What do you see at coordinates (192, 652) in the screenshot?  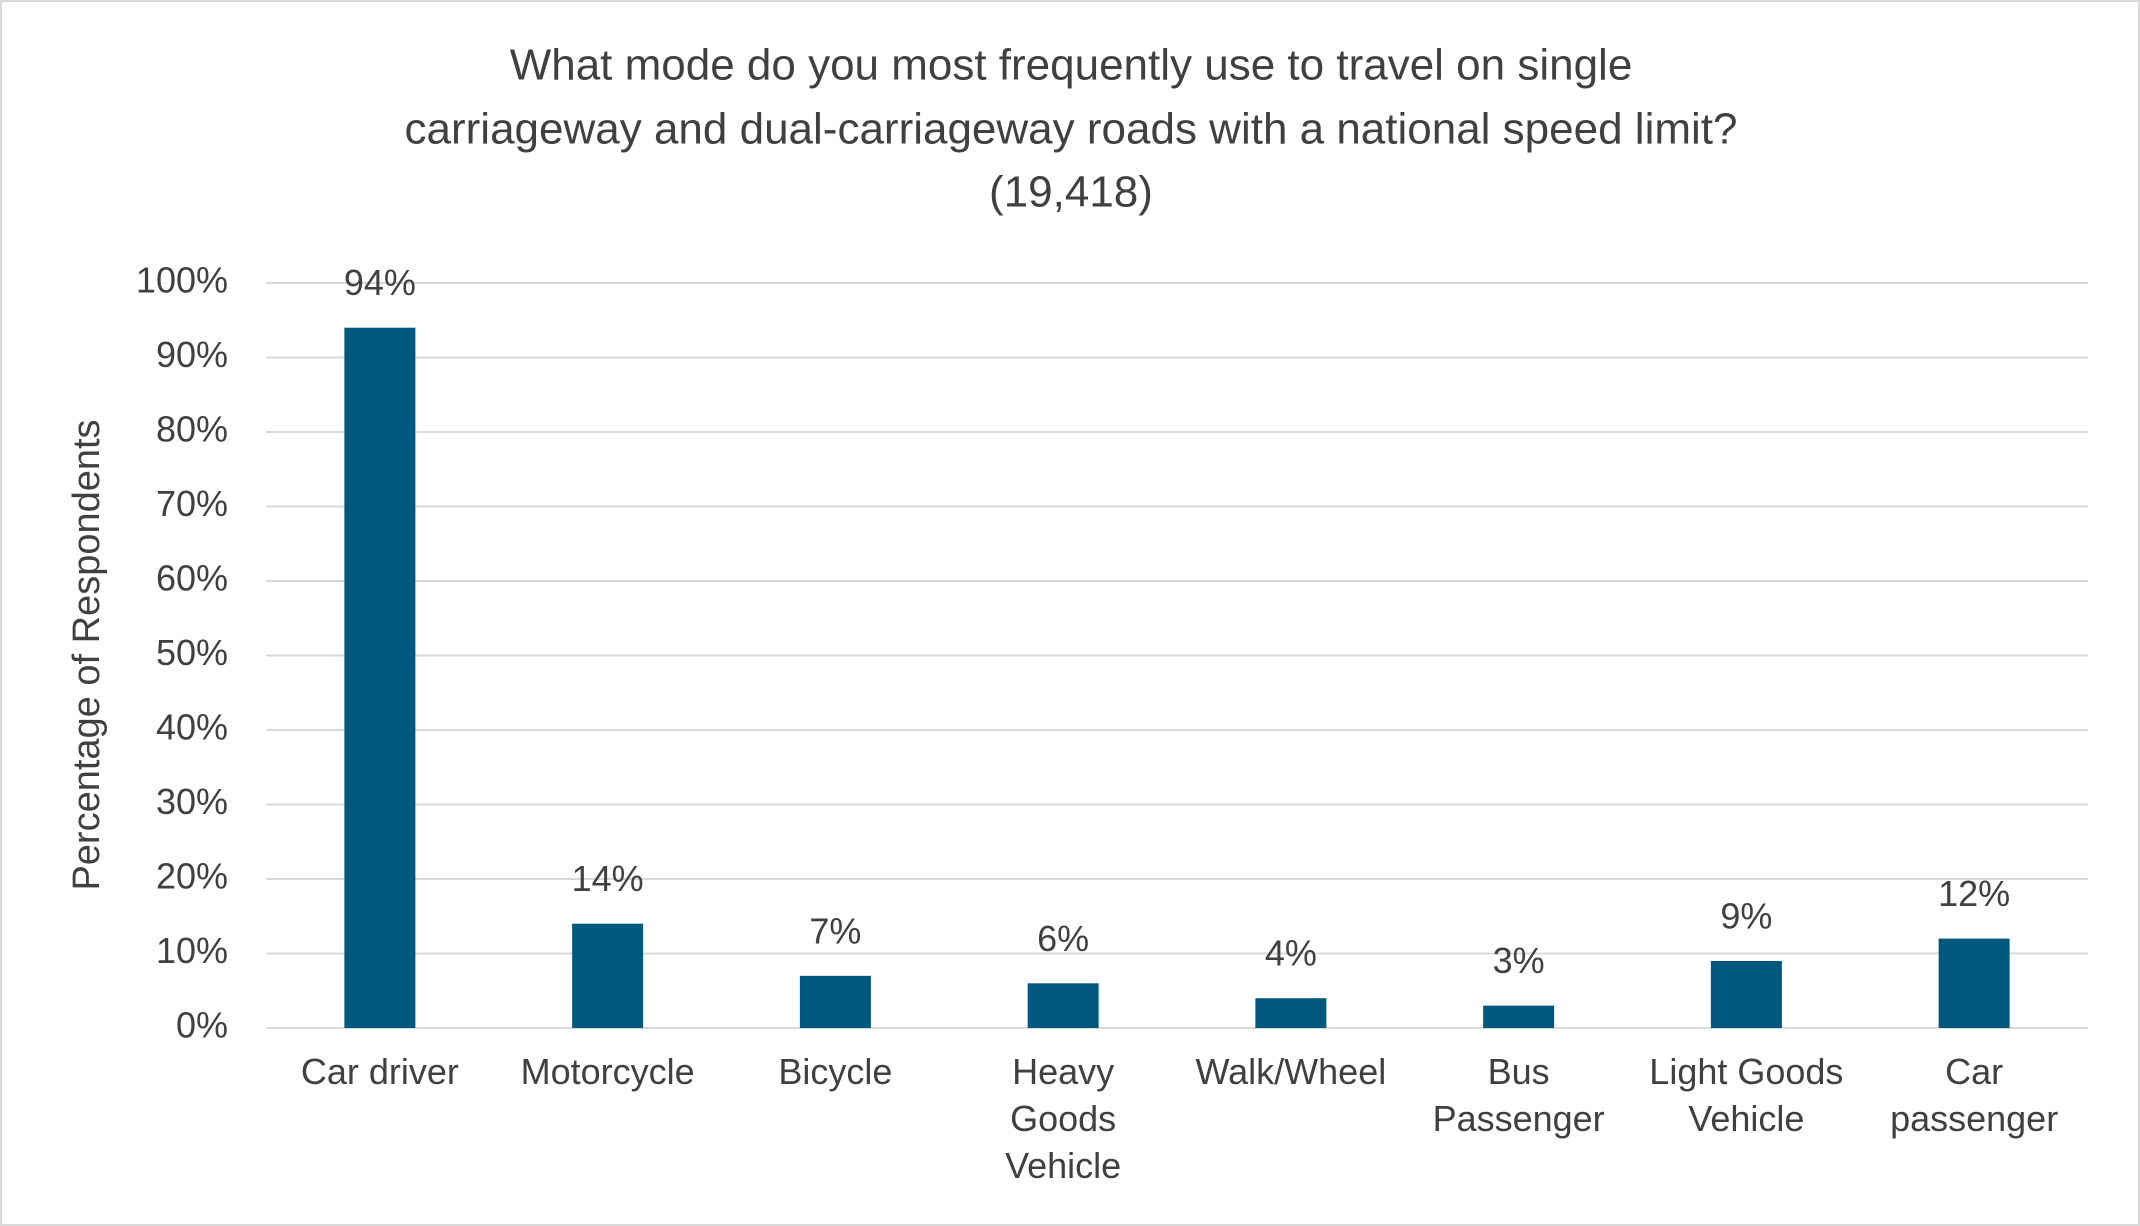 I see `y-tick-label: 50%` at bounding box center [192, 652].